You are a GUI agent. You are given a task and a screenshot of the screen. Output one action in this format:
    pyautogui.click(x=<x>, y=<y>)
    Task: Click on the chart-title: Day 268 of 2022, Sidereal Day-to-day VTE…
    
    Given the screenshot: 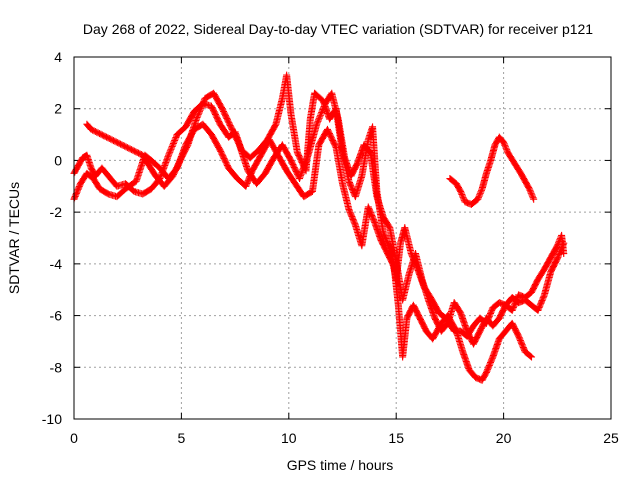 What is the action you would take?
    pyautogui.click(x=338, y=29)
    